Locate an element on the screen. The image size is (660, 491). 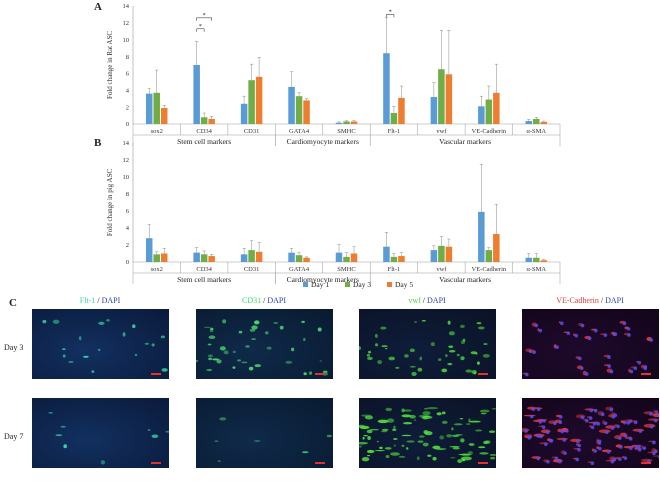
micrograph is located at coordinates (100, 433).